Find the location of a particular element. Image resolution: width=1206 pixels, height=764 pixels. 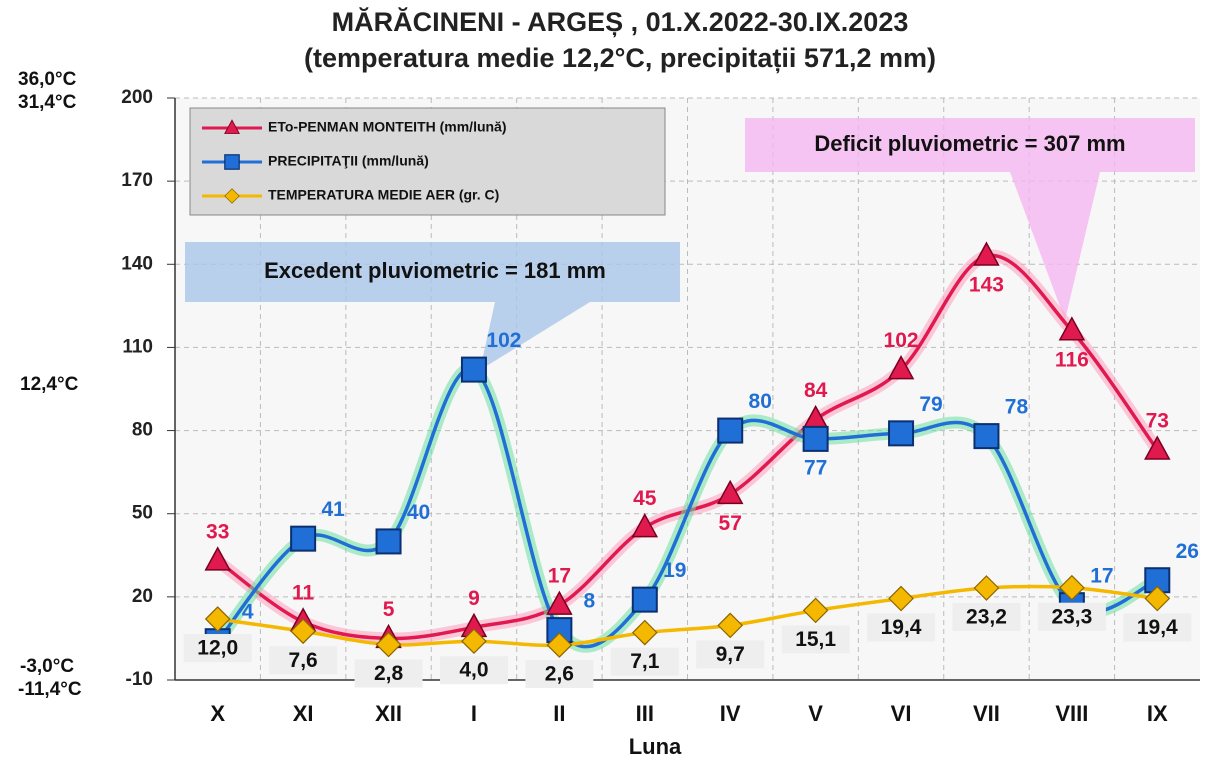

data-label: 8 is located at coordinates (590, 601).